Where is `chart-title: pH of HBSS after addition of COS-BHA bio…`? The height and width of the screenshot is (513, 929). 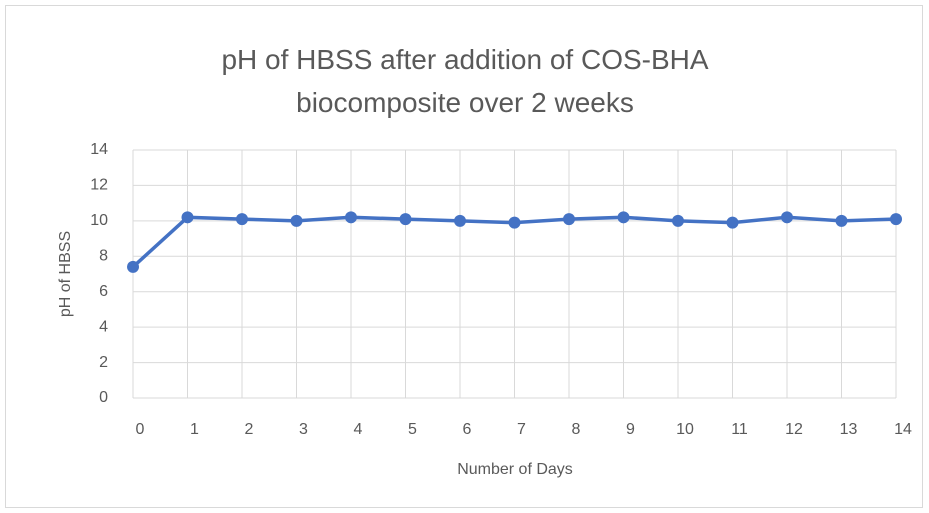 chart-title: pH of HBSS after addition of COS-BHA bio… is located at coordinates (465, 81).